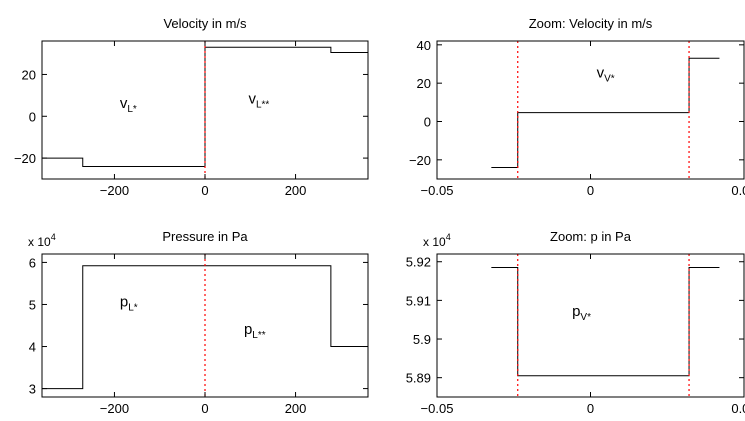 The image size is (745, 421). I want to click on velocity-title: Velocity in m/s, so click(205, 23).